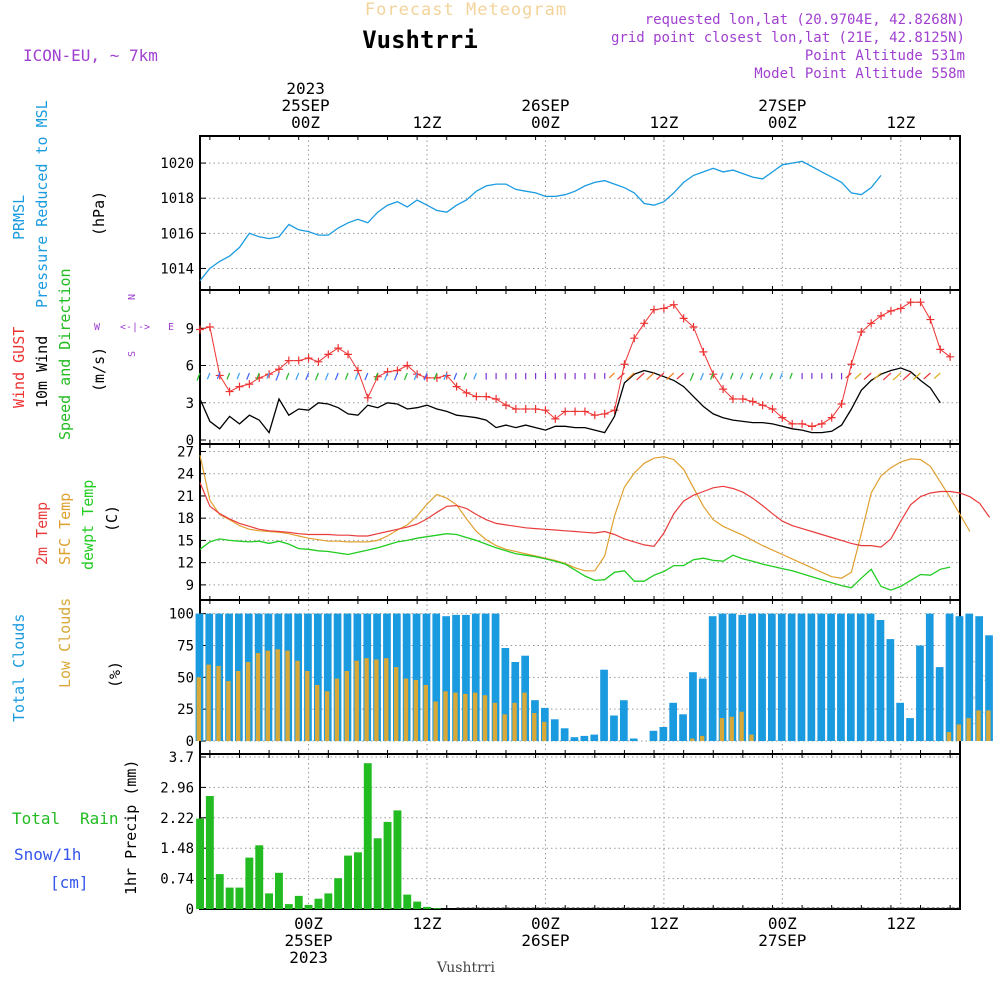  Describe the element at coordinates (65, 529) in the screenshot. I see `label-sfc-temp: SFC Temp` at that location.